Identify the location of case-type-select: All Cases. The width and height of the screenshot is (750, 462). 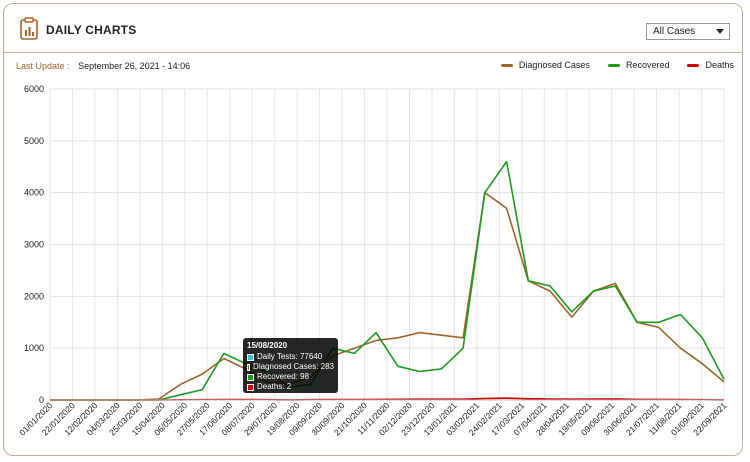
(688, 31).